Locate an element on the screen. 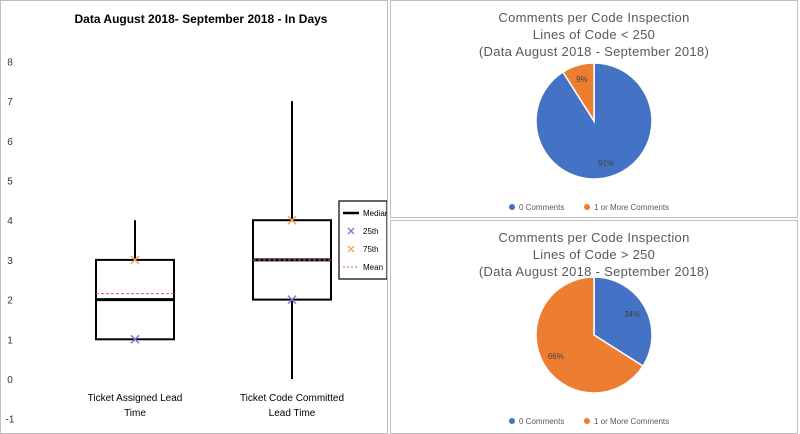 The width and height of the screenshot is (800, 434). legend-label: 75th is located at coordinates (371, 249).